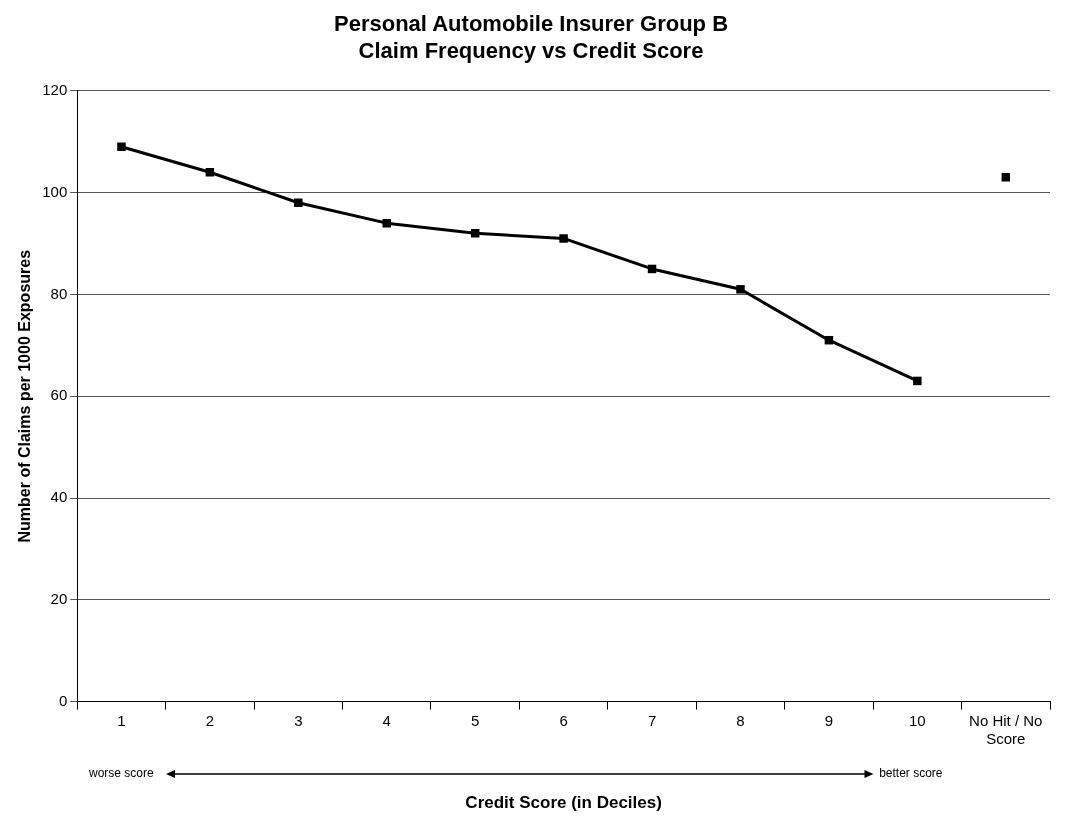  What do you see at coordinates (25, 396) in the screenshot?
I see `y-axis-title: Number of Claims per 1000 Exposures` at bounding box center [25, 396].